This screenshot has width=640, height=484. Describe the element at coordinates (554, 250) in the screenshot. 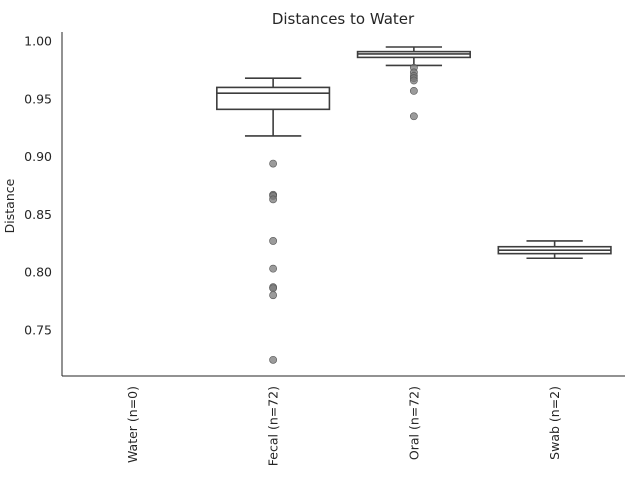

I see `box-swab` at that location.